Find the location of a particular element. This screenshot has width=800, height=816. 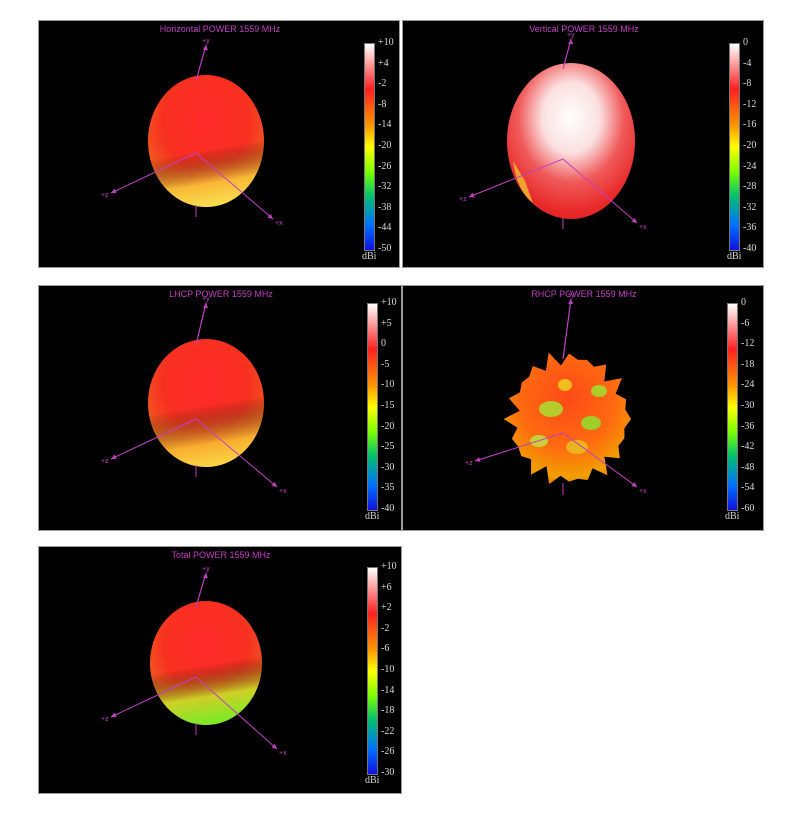

colorbar-tick-label: -40 is located at coordinates (388, 508).